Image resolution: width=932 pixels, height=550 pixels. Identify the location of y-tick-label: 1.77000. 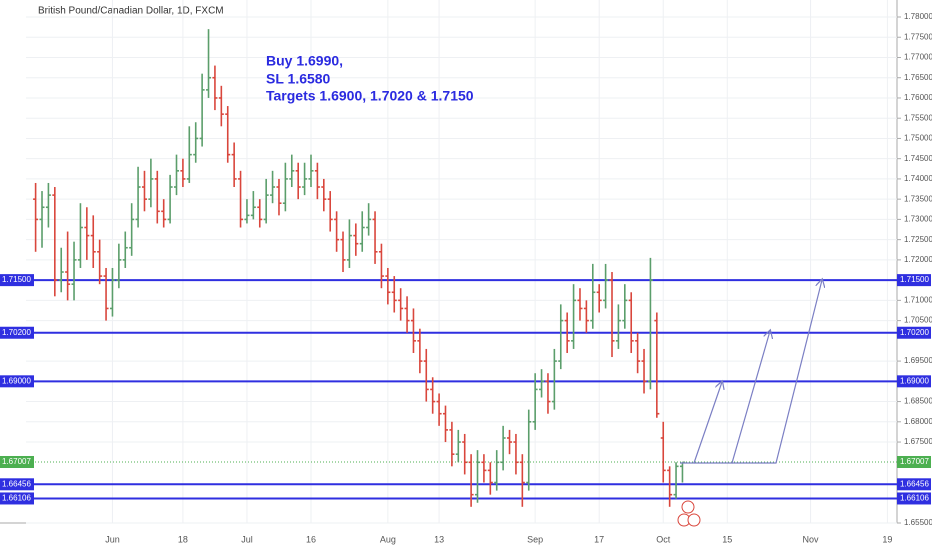
(918, 57).